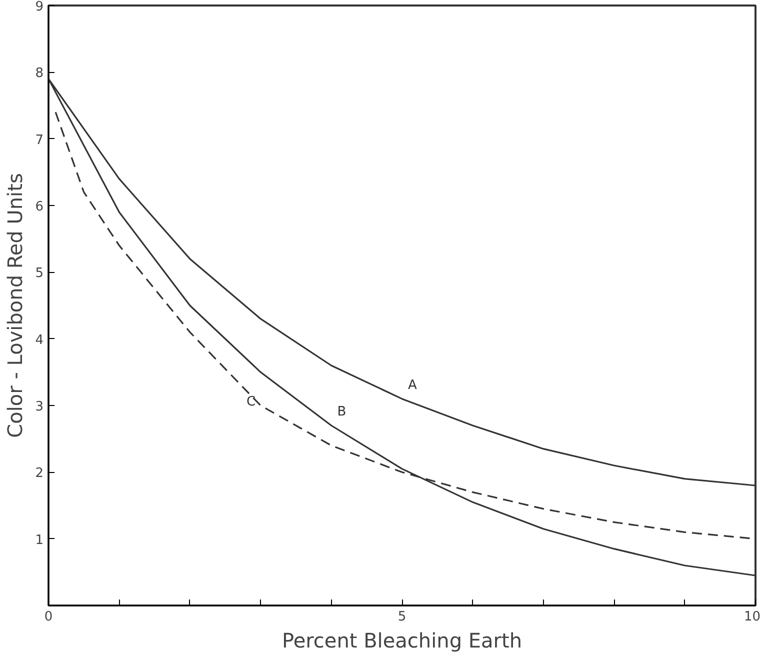 The image size is (771, 665). What do you see at coordinates (412, 385) in the screenshot?
I see `series-label: A` at bounding box center [412, 385].